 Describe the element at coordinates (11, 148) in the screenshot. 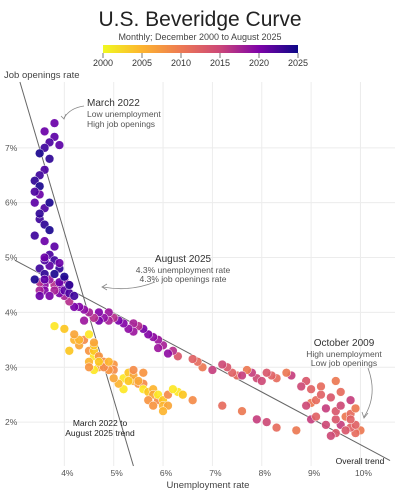

I see `y-tick-label: 7%` at that location.